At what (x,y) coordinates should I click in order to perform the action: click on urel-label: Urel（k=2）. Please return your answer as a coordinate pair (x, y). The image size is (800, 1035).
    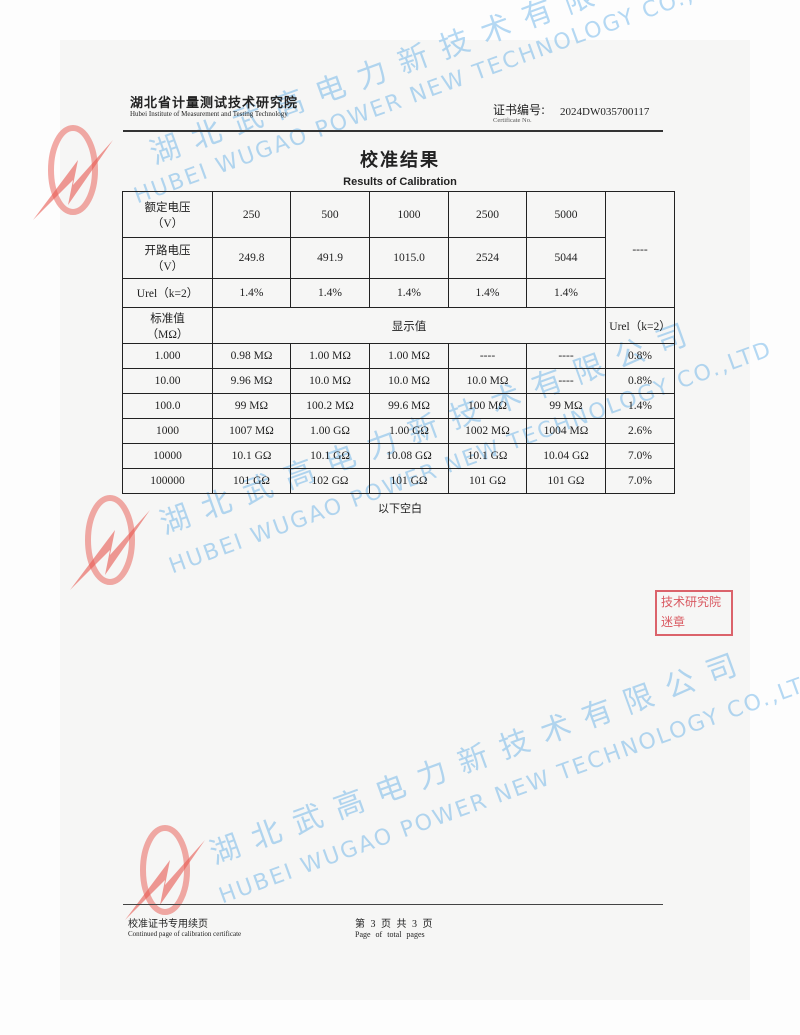
    Looking at the image, I should click on (167, 293).